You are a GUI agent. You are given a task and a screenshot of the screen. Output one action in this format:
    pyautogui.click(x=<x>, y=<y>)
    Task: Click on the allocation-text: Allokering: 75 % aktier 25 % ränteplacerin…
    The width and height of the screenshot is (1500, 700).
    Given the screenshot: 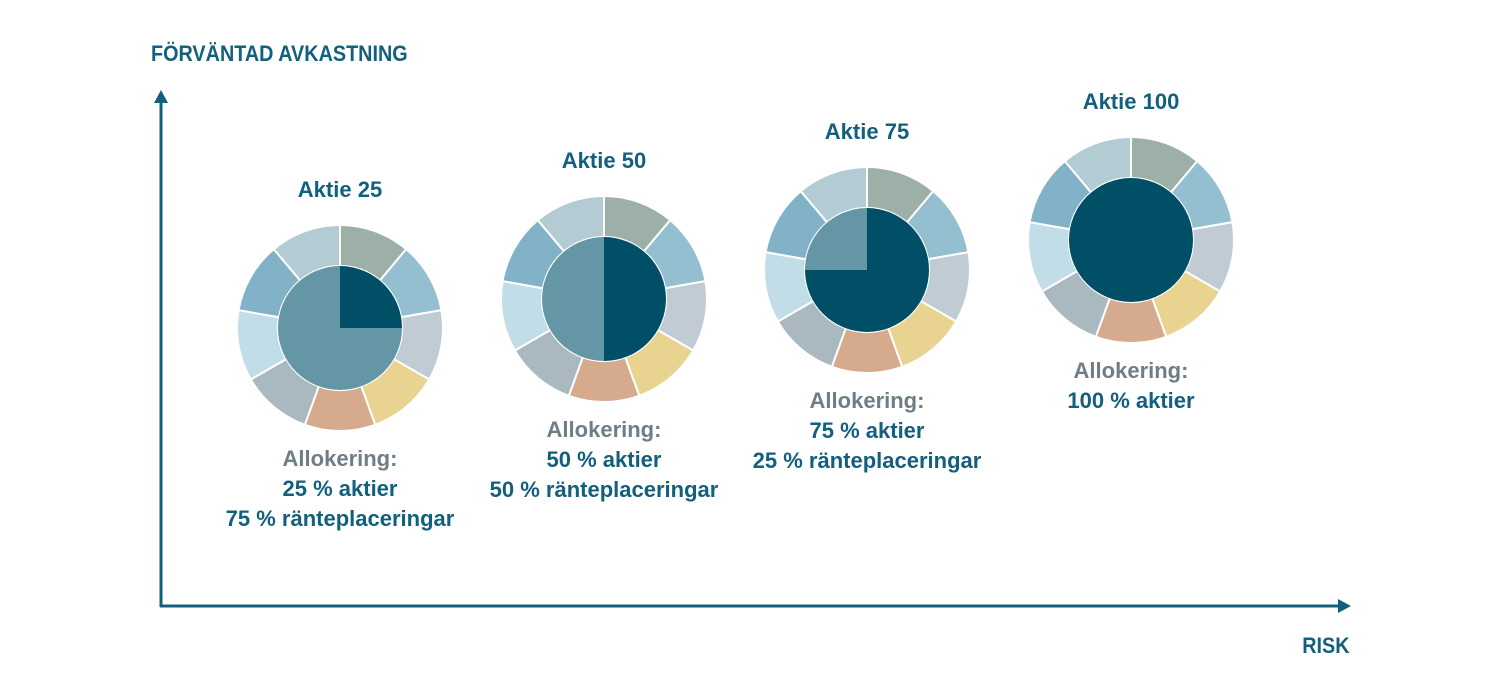 What is the action you would take?
    pyautogui.click(x=867, y=431)
    